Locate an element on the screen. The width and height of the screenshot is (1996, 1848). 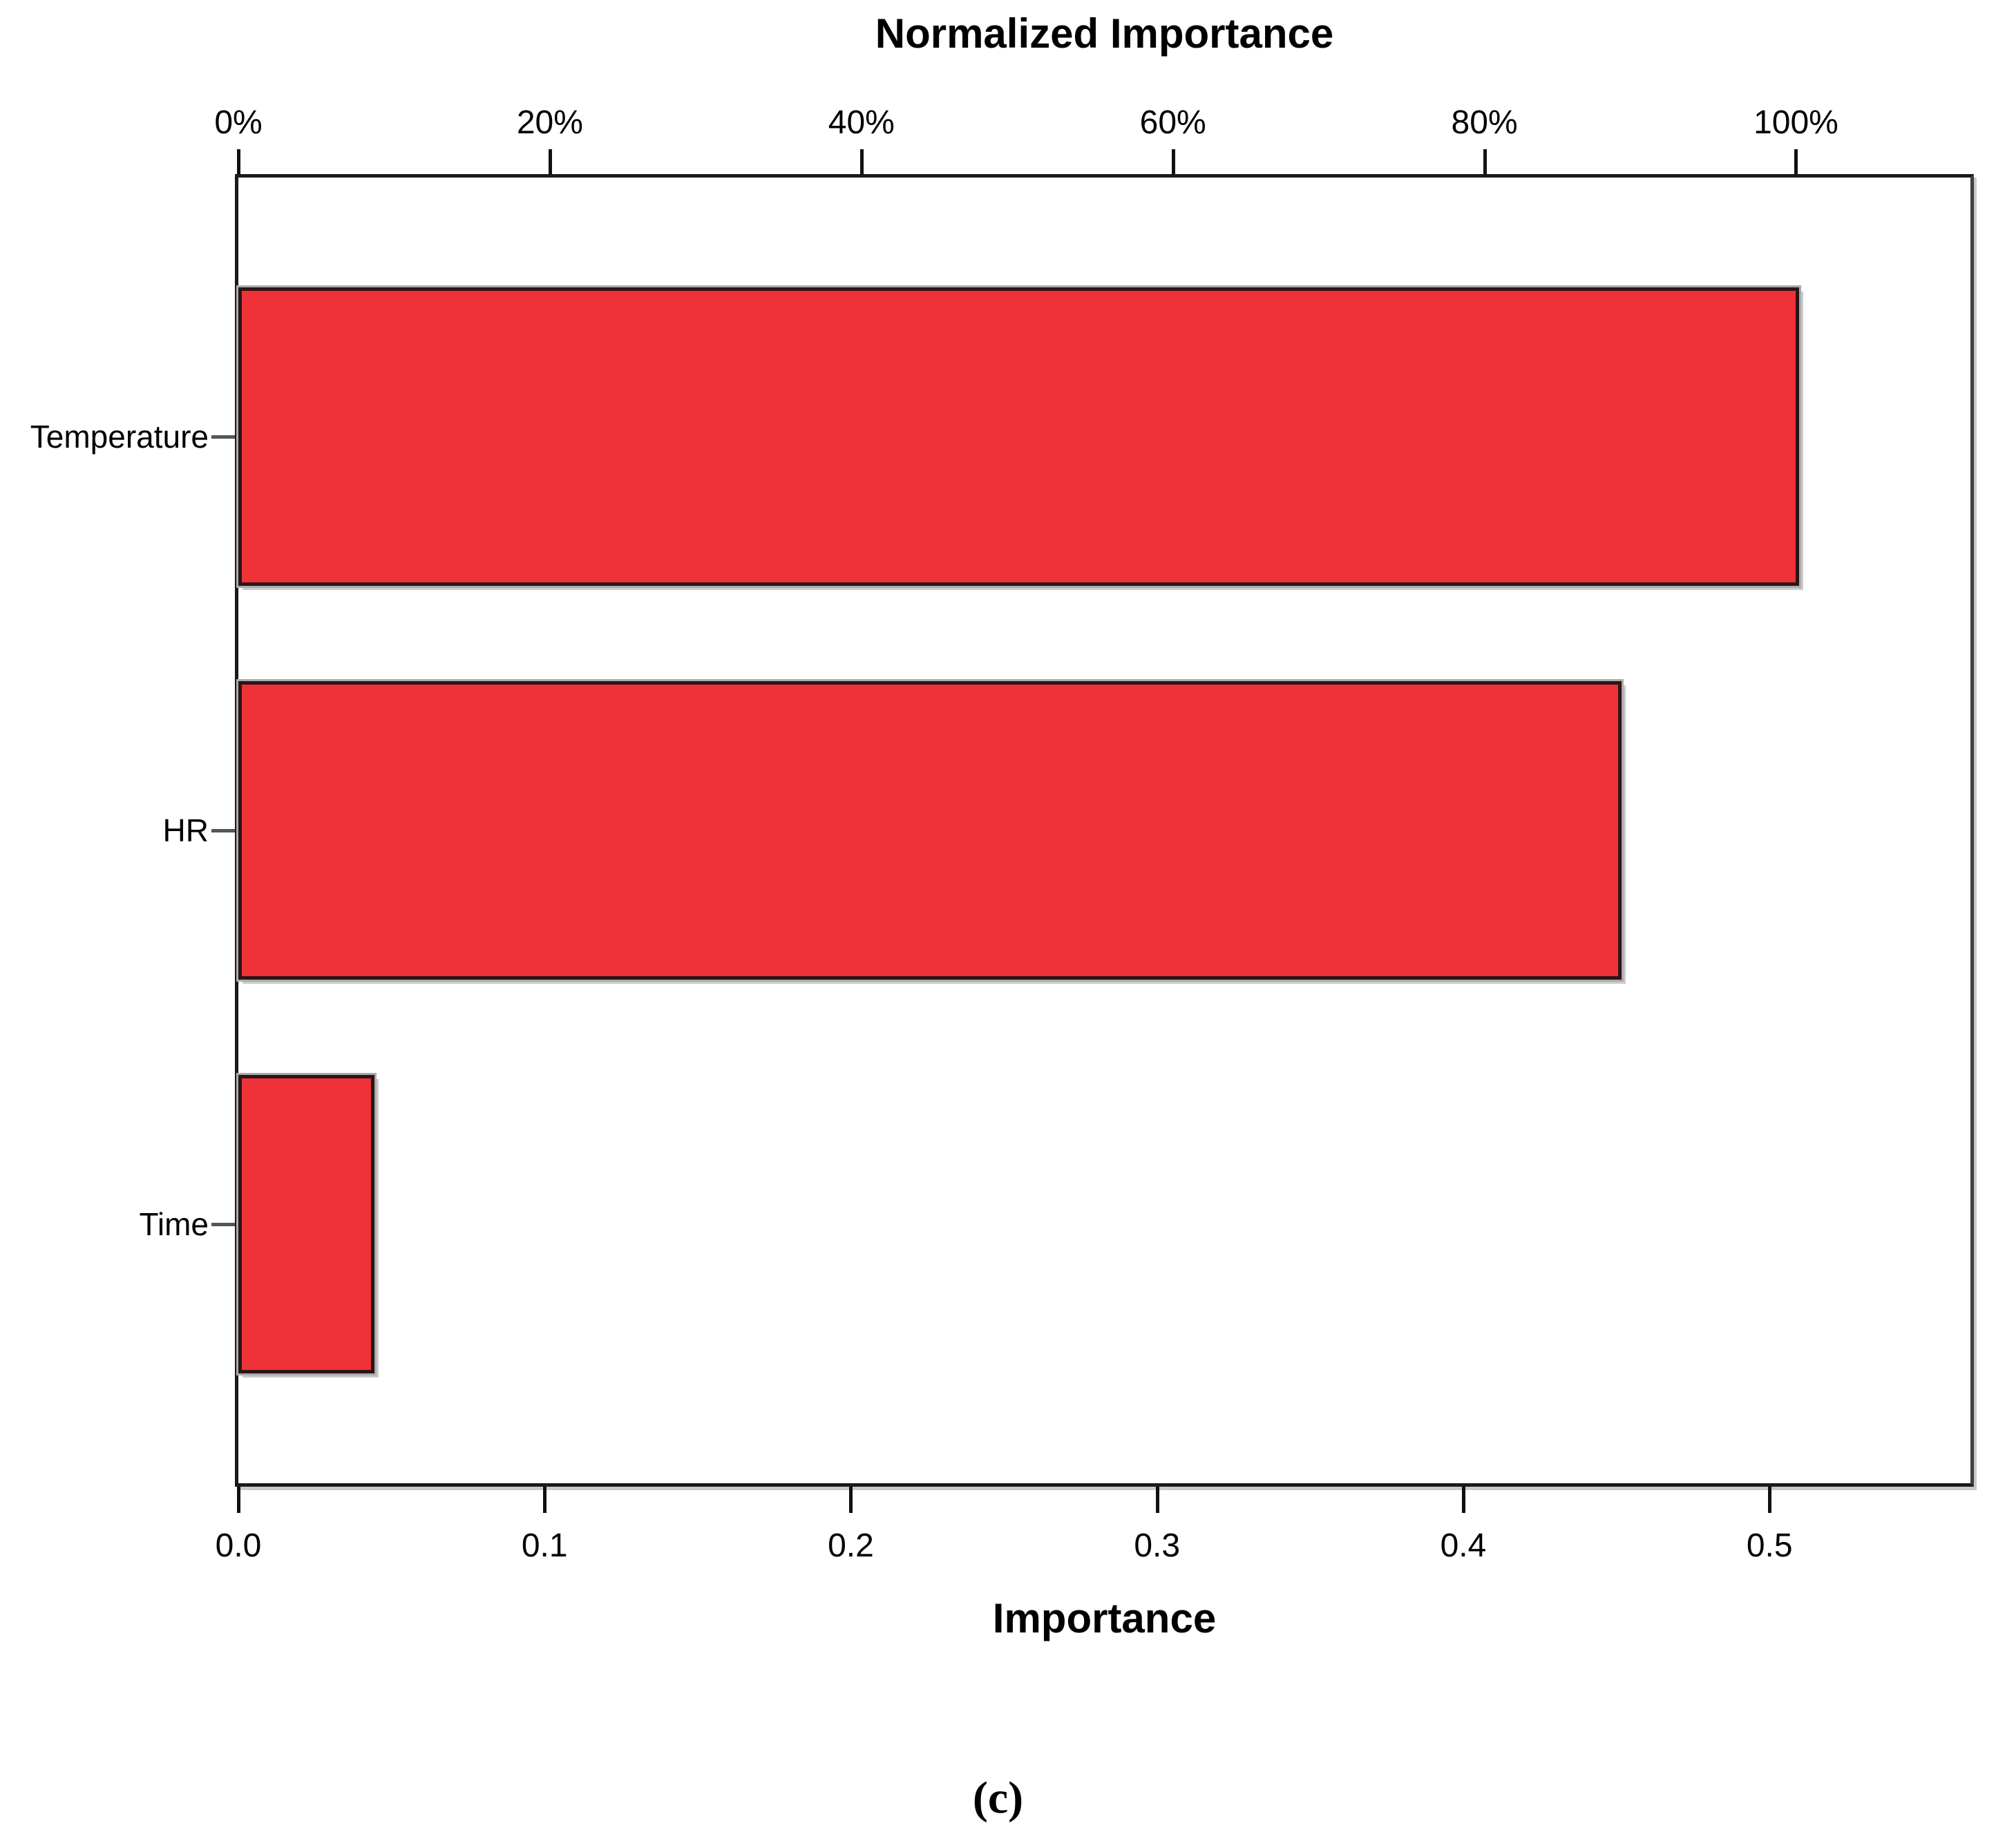
top-axis-tick-label: 20% is located at coordinates (549, 122).